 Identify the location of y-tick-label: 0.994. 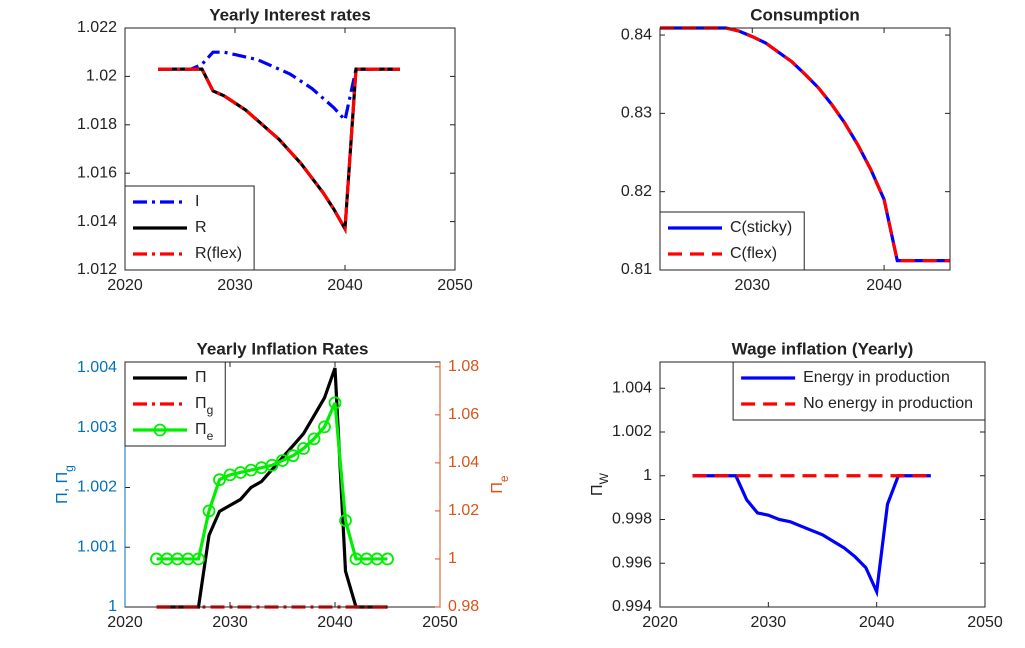
(632, 606).